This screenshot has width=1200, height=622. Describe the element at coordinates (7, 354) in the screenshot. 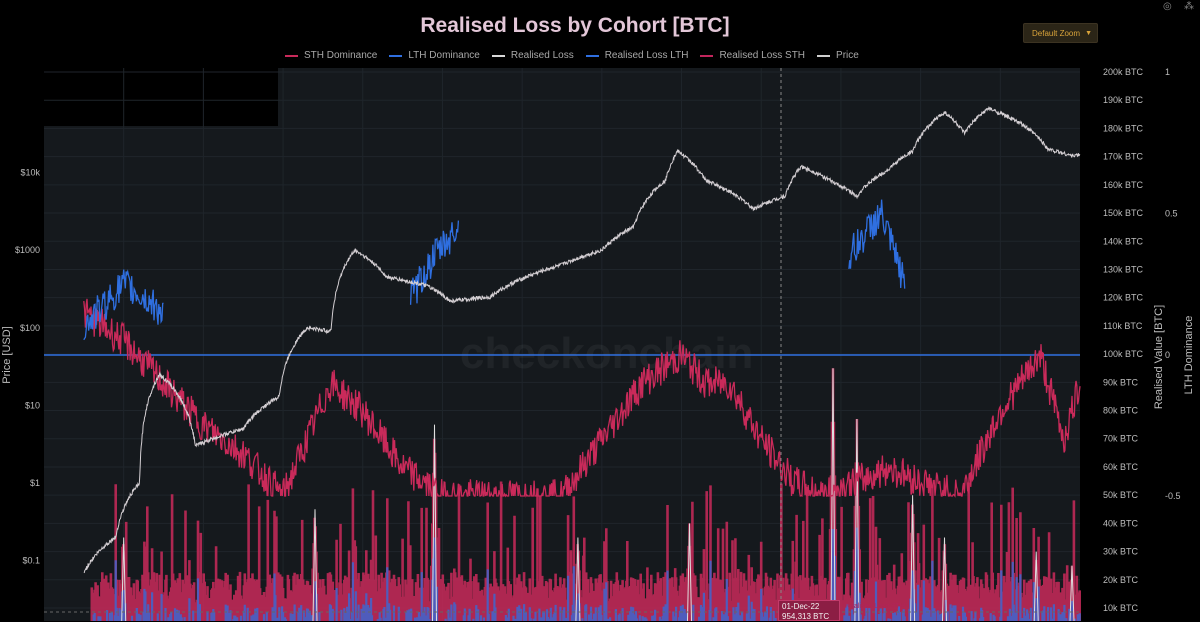

I see `left-axis-title: Price [USD]` at that location.